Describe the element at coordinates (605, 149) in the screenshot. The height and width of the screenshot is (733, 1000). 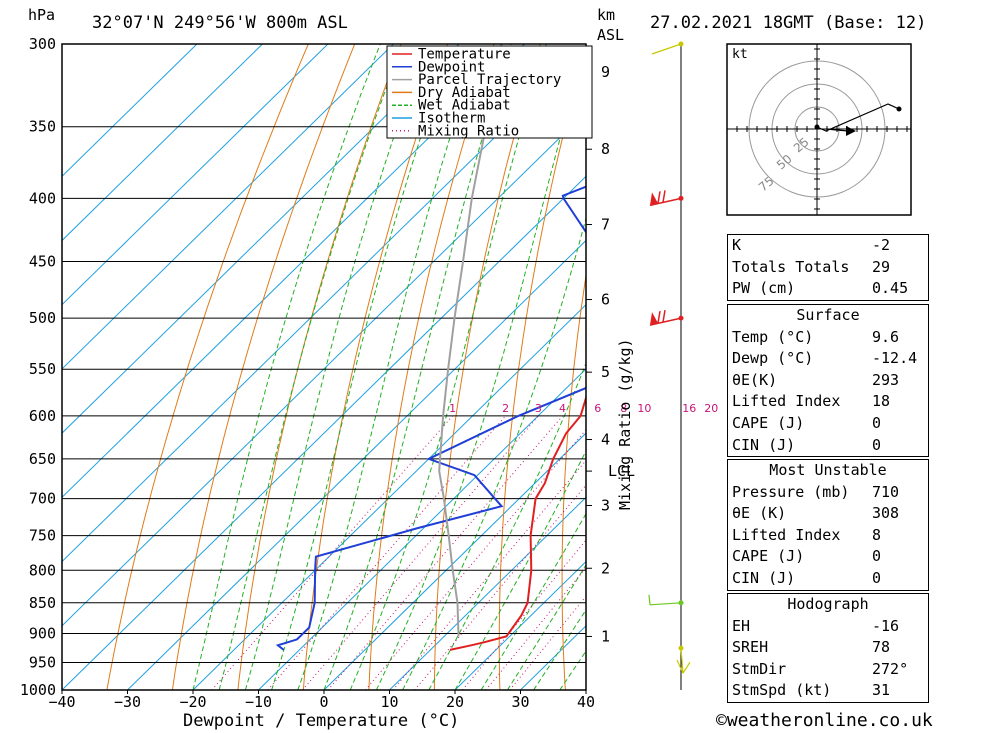
I see `km-tick-label: 8` at that location.